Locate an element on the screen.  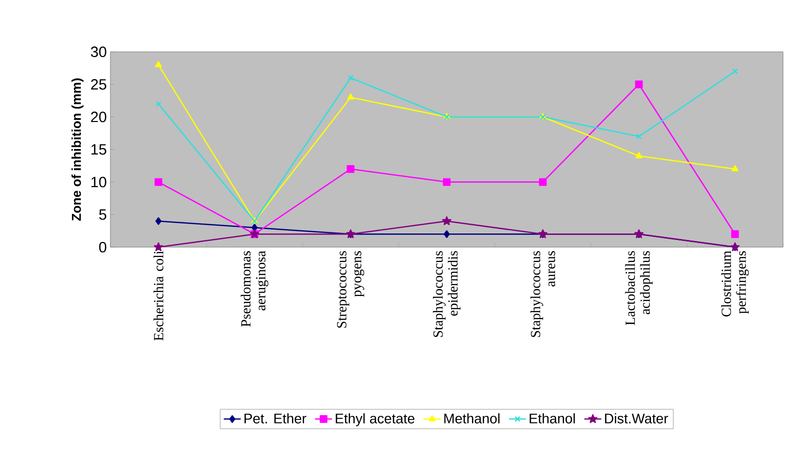
x-tick-label: Staphylococcus epidermidis is located at coordinates (446, 293).